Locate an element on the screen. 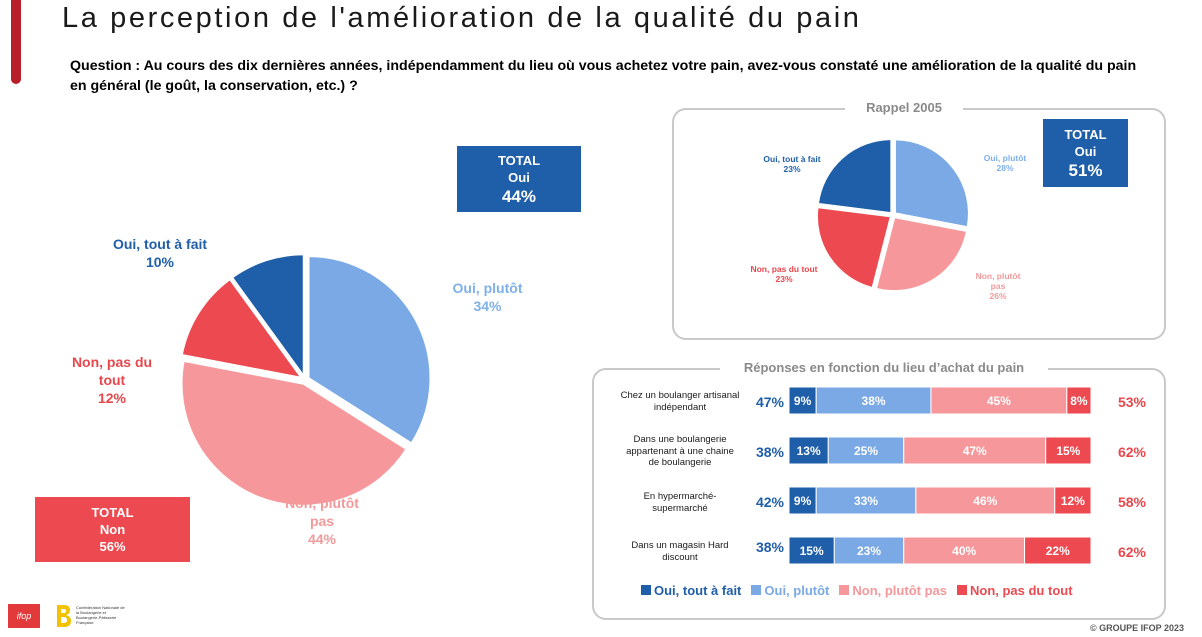 The image size is (1202, 637). bar-value-label-r2-s0: 9% is located at coordinates (803, 501).